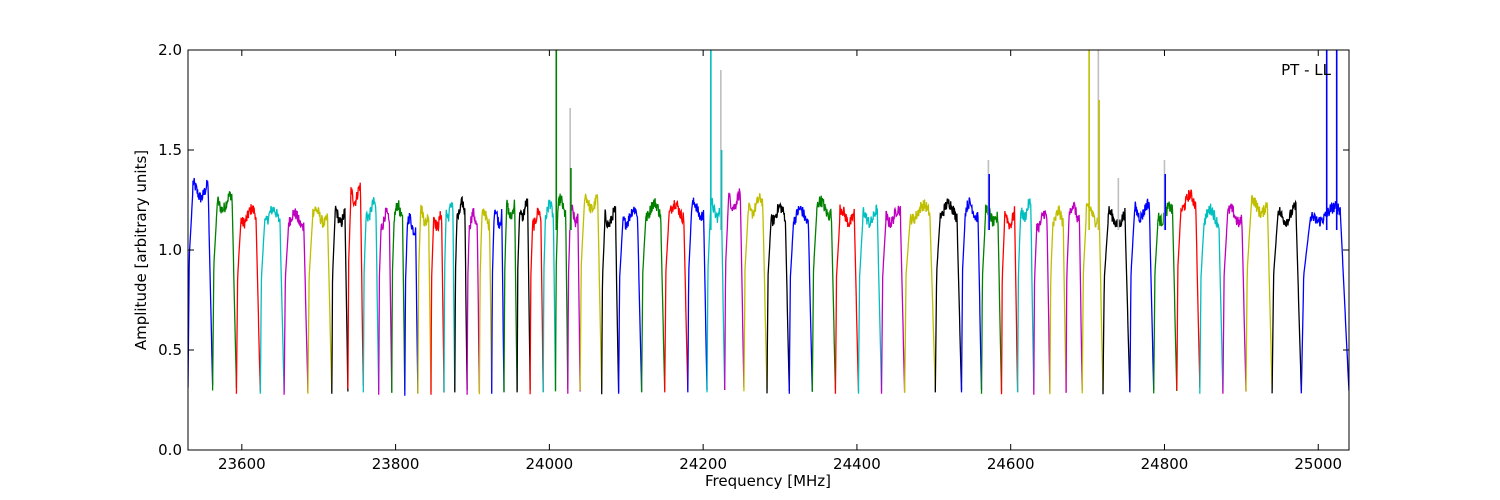 The height and width of the screenshot is (500, 1500). Describe the element at coordinates (1165, 464) in the screenshot. I see `x-tick-label: 24800` at that location.